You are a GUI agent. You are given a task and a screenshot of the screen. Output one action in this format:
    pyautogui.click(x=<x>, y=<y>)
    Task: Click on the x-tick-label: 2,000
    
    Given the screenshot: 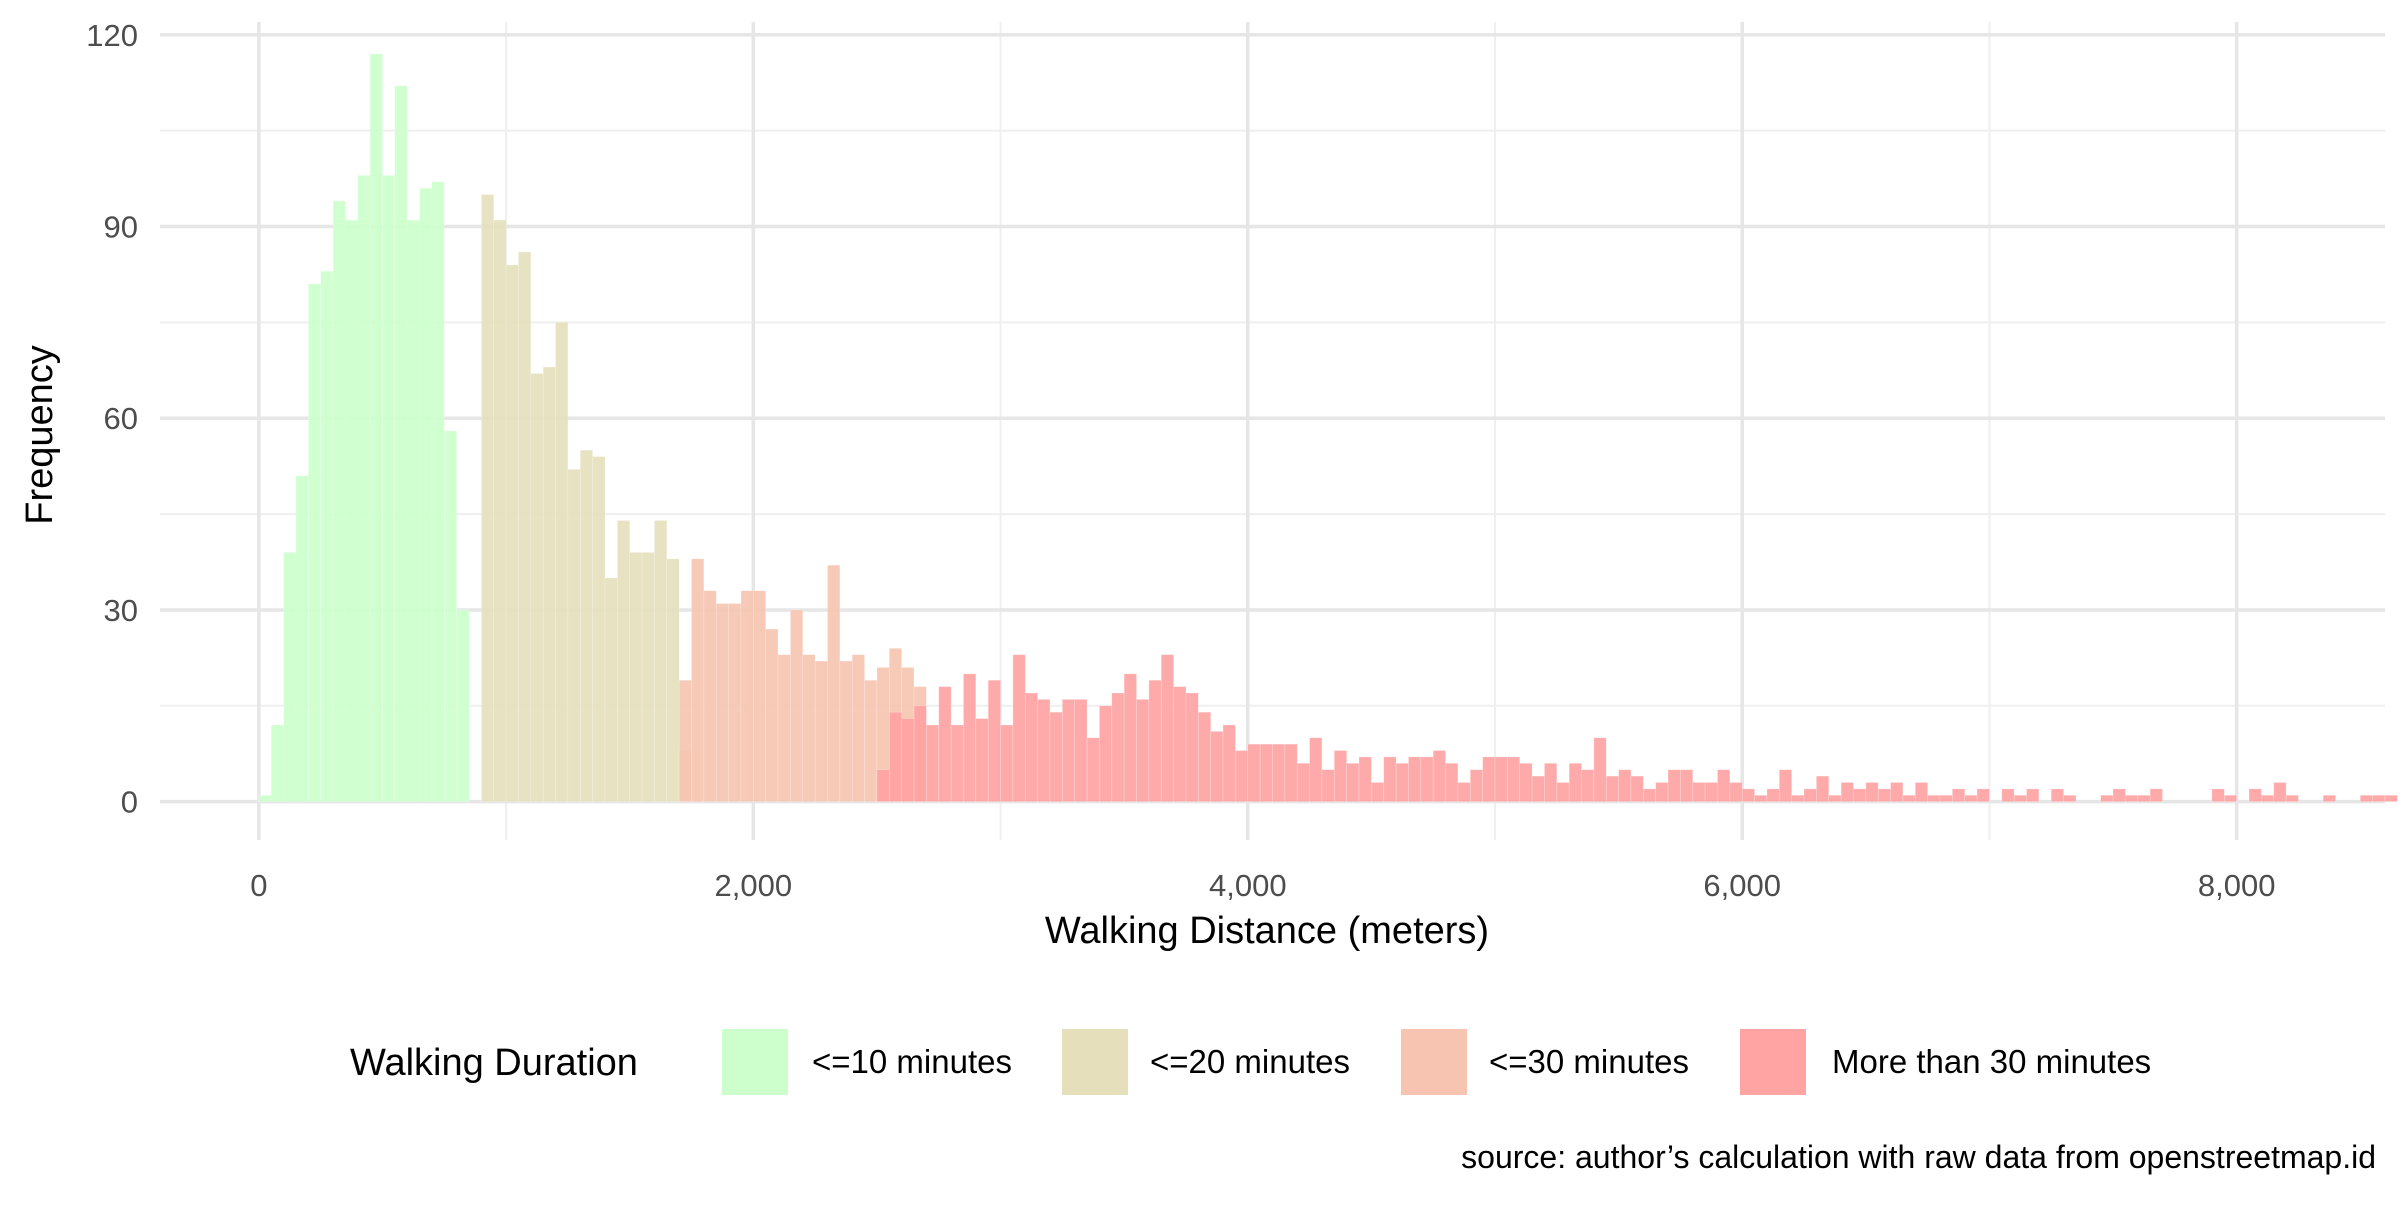 What is the action you would take?
    pyautogui.click(x=754, y=885)
    